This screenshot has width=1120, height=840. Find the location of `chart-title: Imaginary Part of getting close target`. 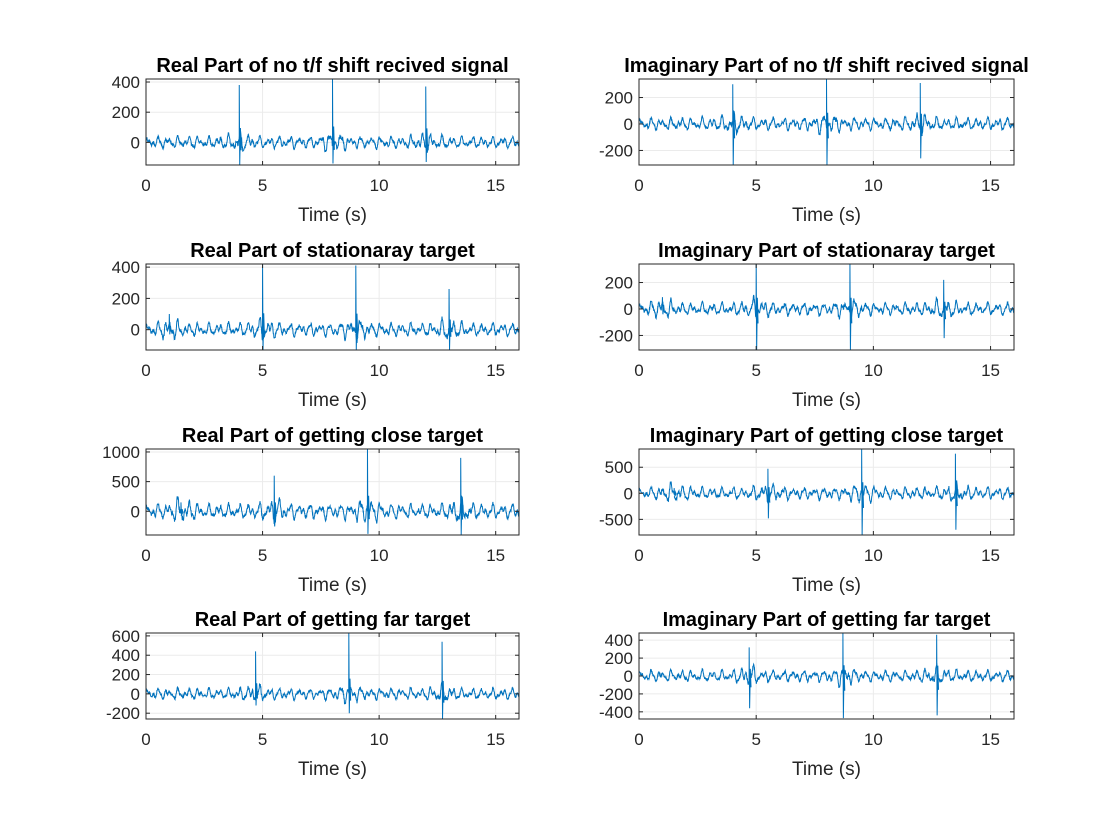

chart-title: Imaginary Part of getting close target is located at coordinates (827, 436).